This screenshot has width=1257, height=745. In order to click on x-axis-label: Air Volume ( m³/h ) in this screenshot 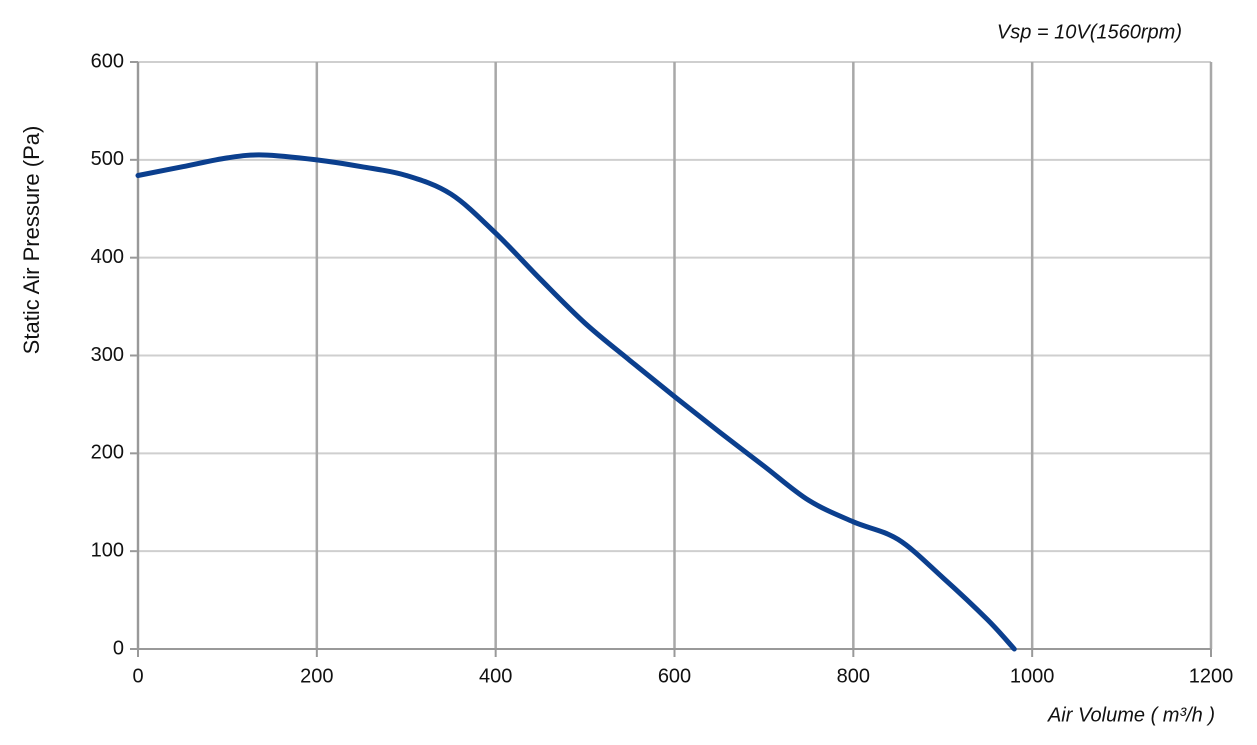, I will do `click(1131, 715)`.